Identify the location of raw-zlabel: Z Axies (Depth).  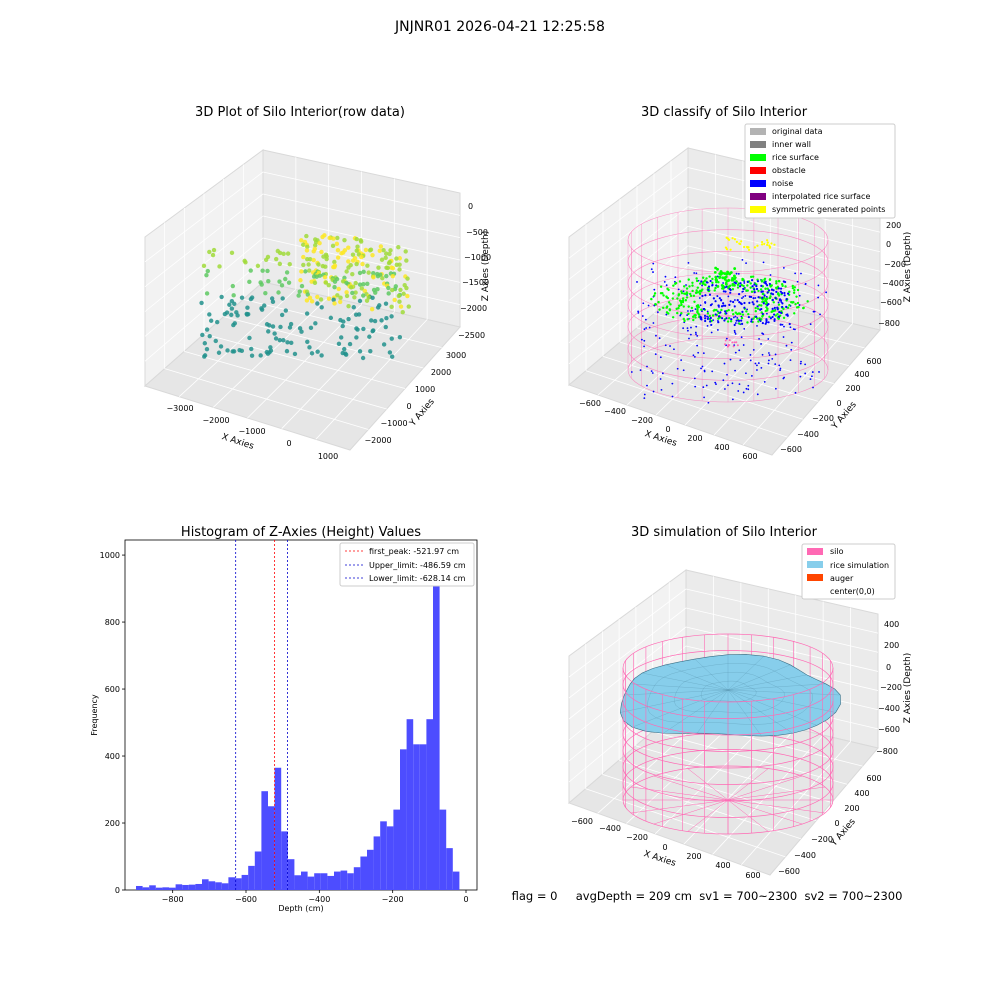
(486, 266).